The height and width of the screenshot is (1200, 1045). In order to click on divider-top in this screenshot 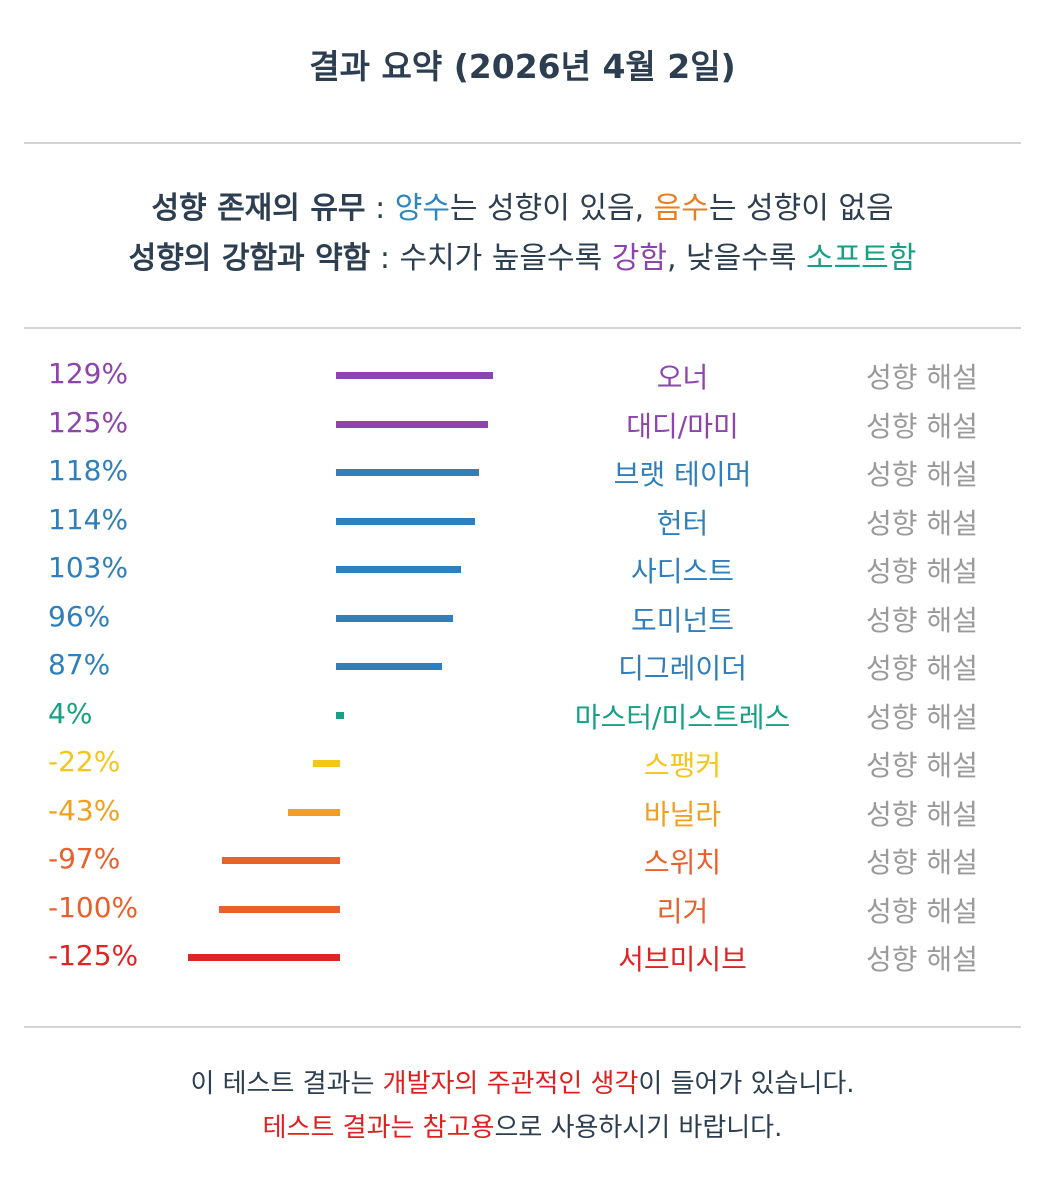, I will do `click(522, 143)`.